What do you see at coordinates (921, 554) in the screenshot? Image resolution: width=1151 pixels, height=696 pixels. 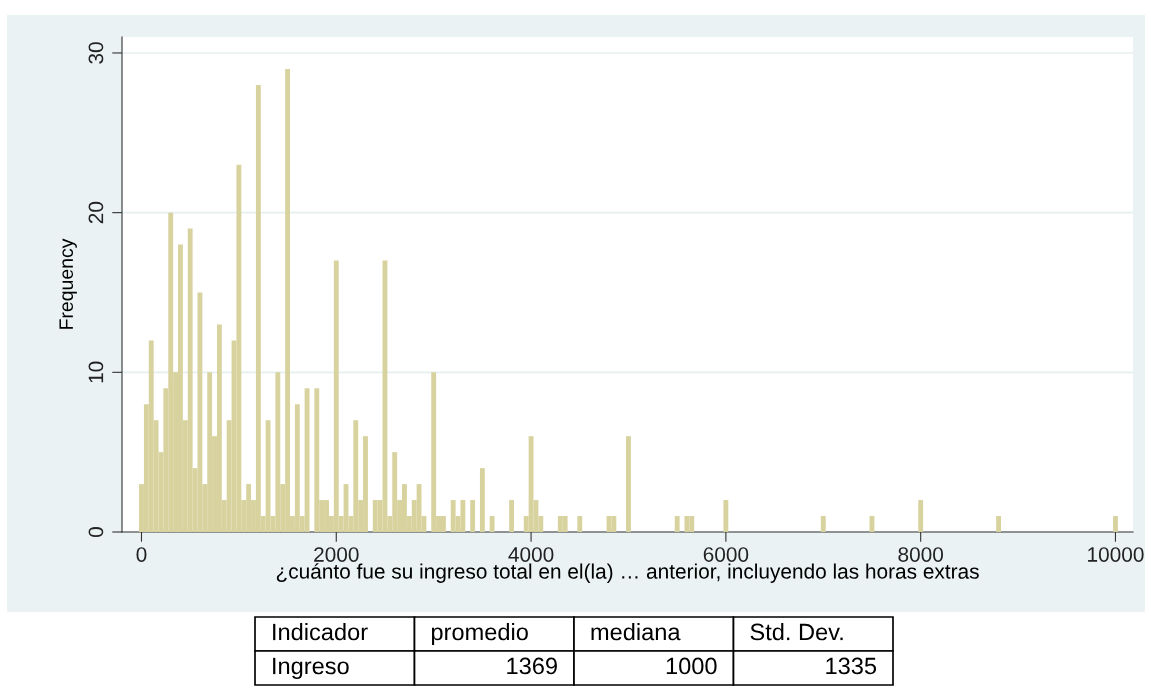 I see `x-tick-label: 8000` at bounding box center [921, 554].